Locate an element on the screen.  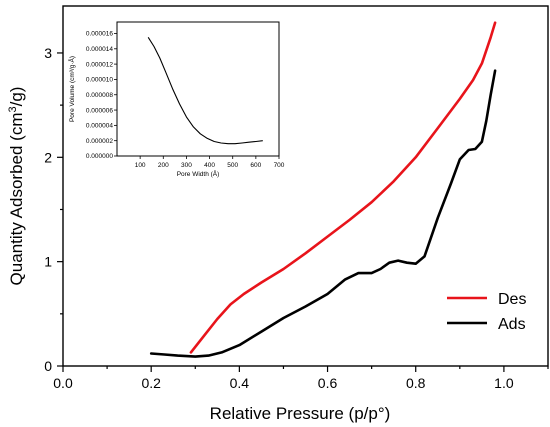
y-tick-label: 0 is located at coordinates (48, 366).